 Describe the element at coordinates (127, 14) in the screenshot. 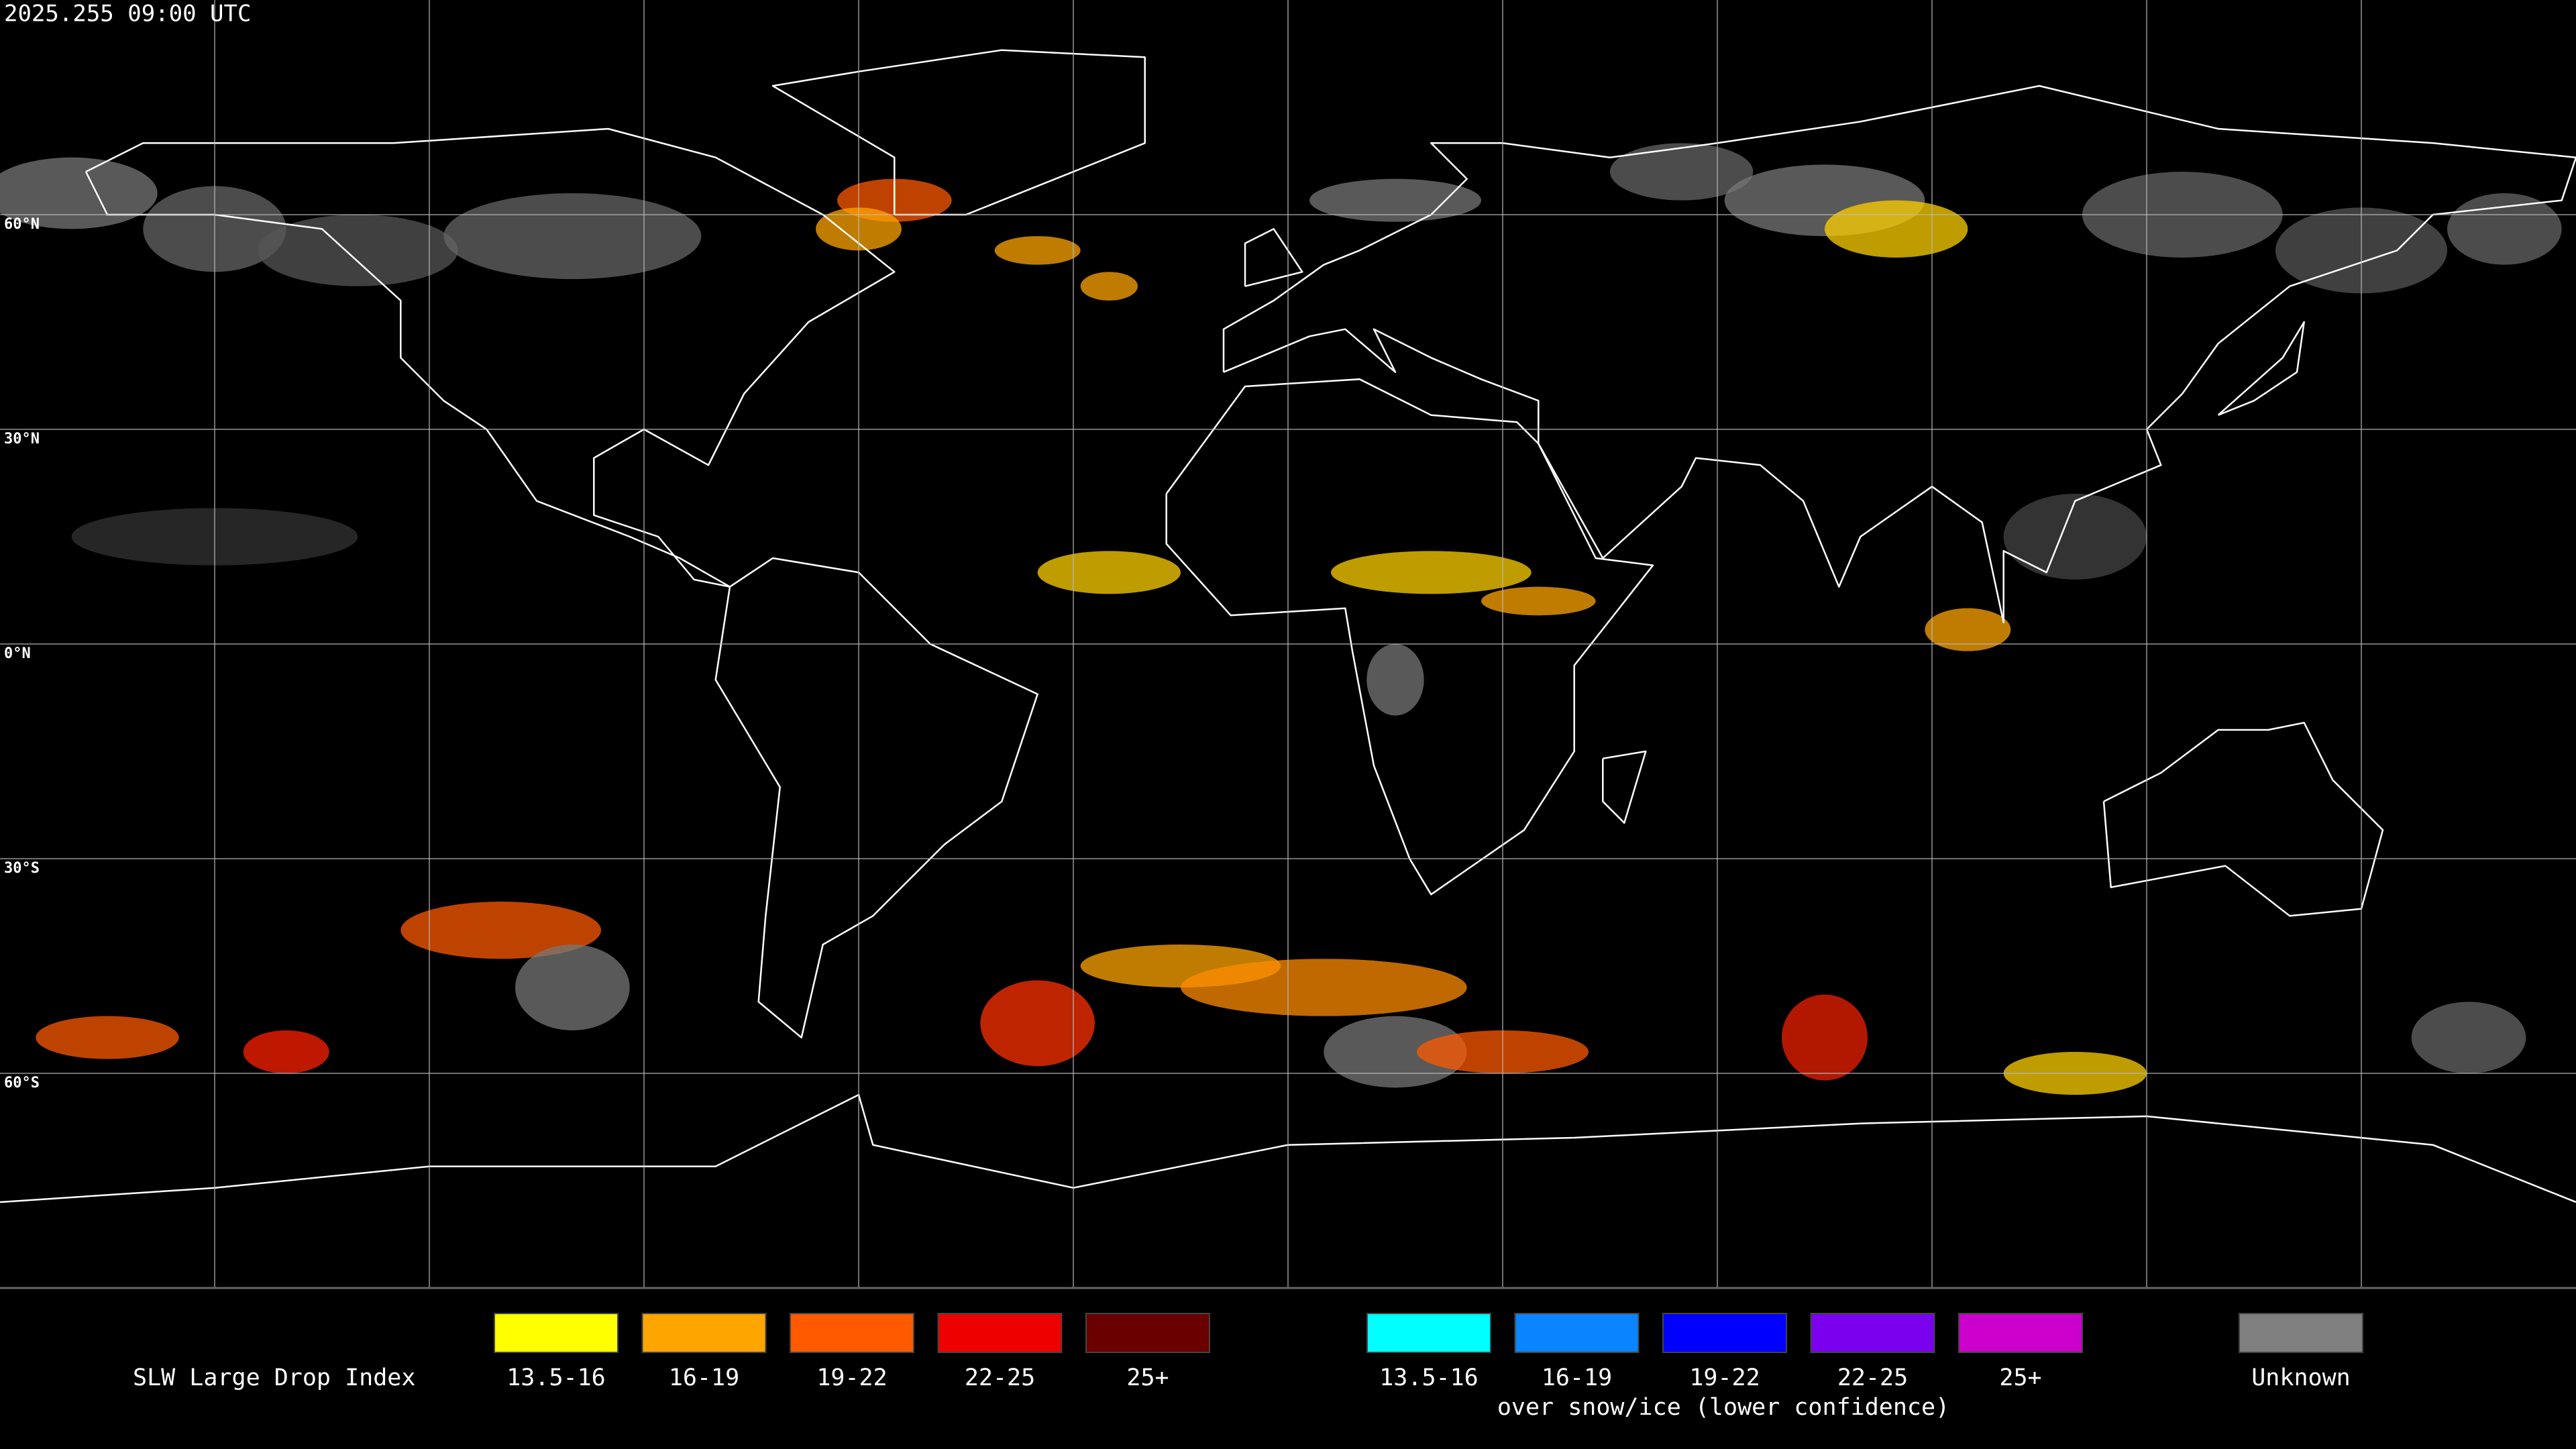

I see `timestamp: 2025.255 09:00 UTC` at that location.